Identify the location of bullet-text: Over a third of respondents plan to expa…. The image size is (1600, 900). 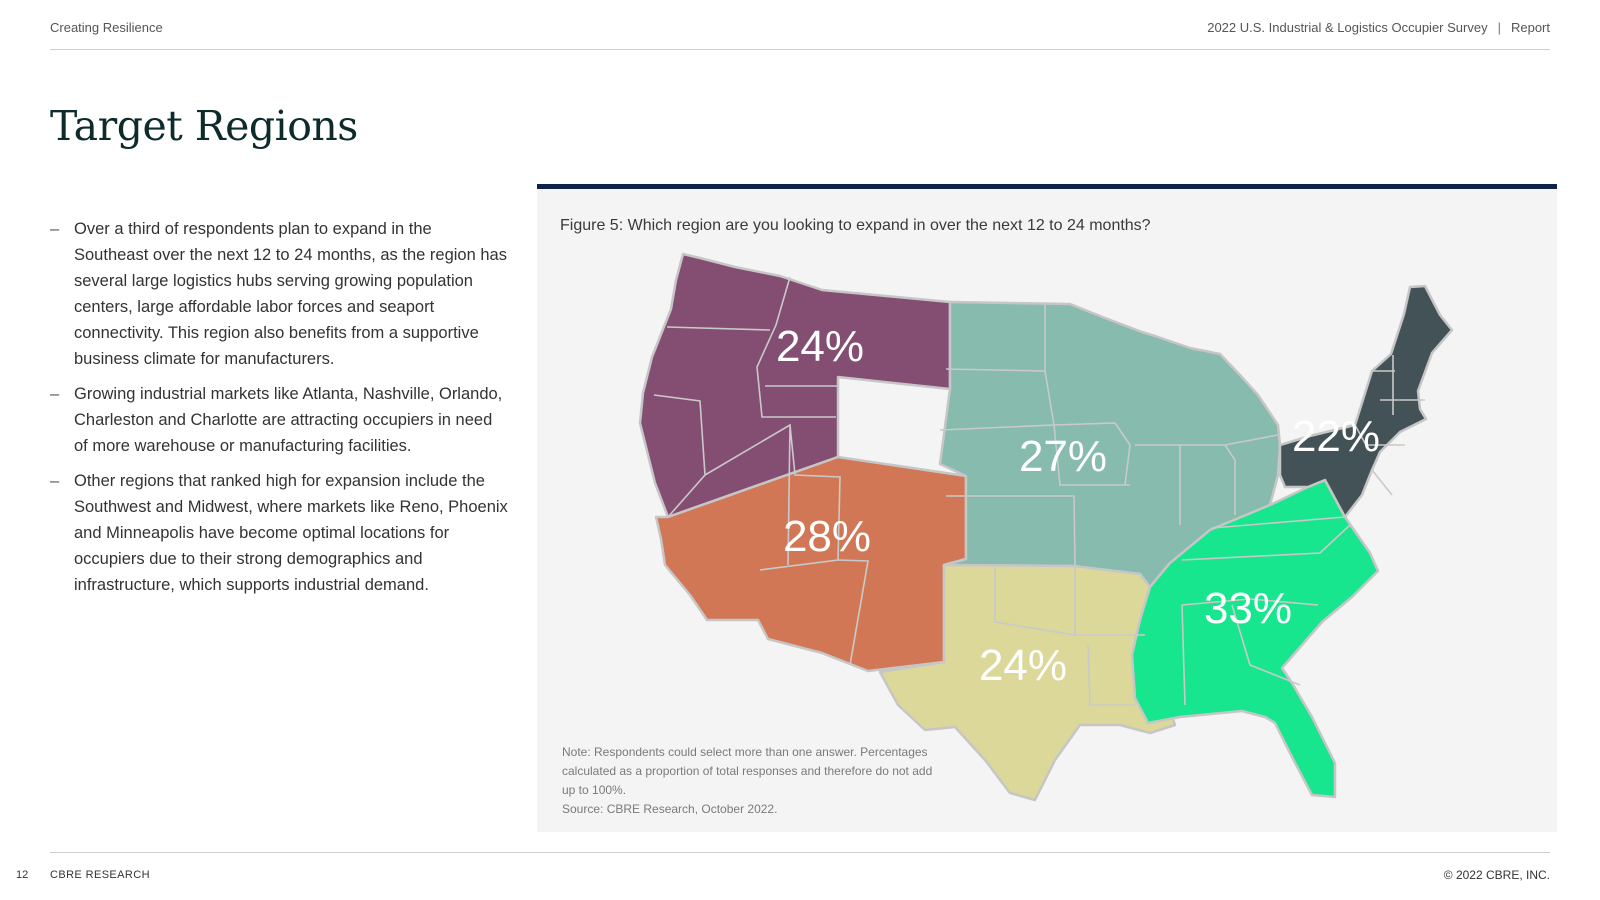
(290, 294).